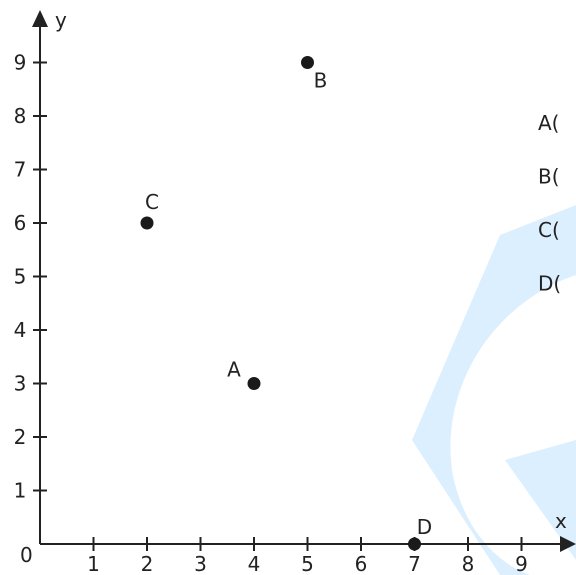 This screenshot has width=576, height=575. What do you see at coordinates (414, 544) in the screenshot?
I see `point-d` at bounding box center [414, 544].